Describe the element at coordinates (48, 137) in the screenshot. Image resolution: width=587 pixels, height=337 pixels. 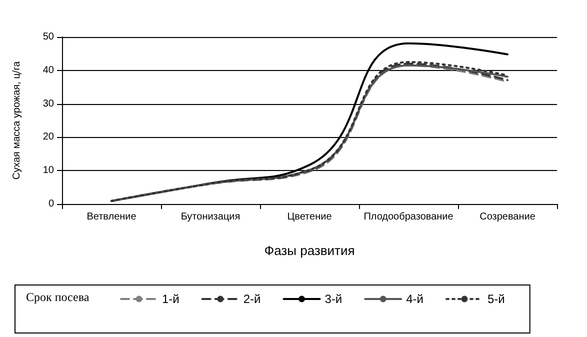
I see `y-tick-label: 20` at that location.